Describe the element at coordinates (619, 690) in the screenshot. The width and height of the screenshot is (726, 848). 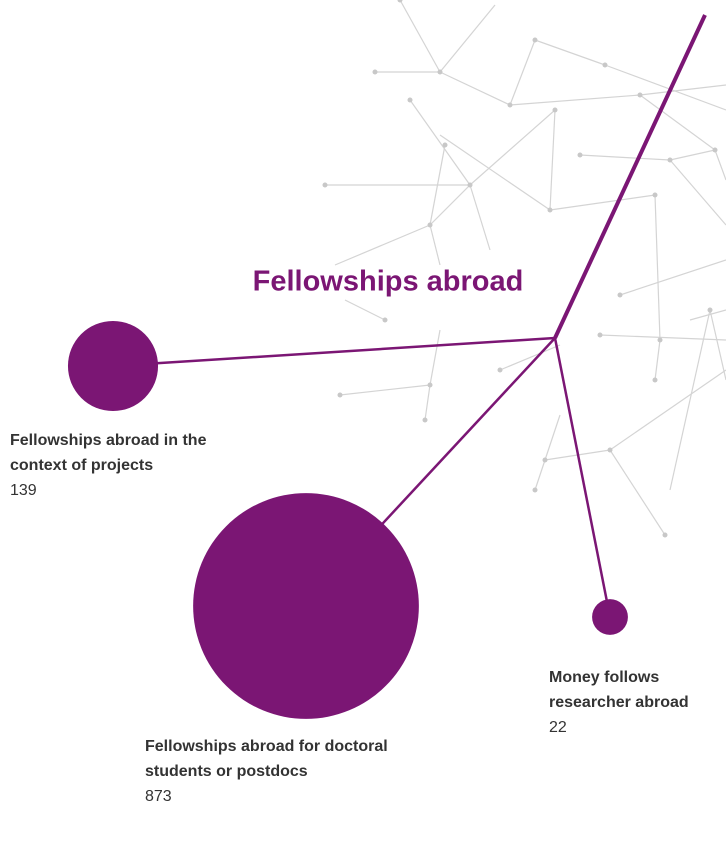
I see `category-label: Money follows researcher abroad` at that location.